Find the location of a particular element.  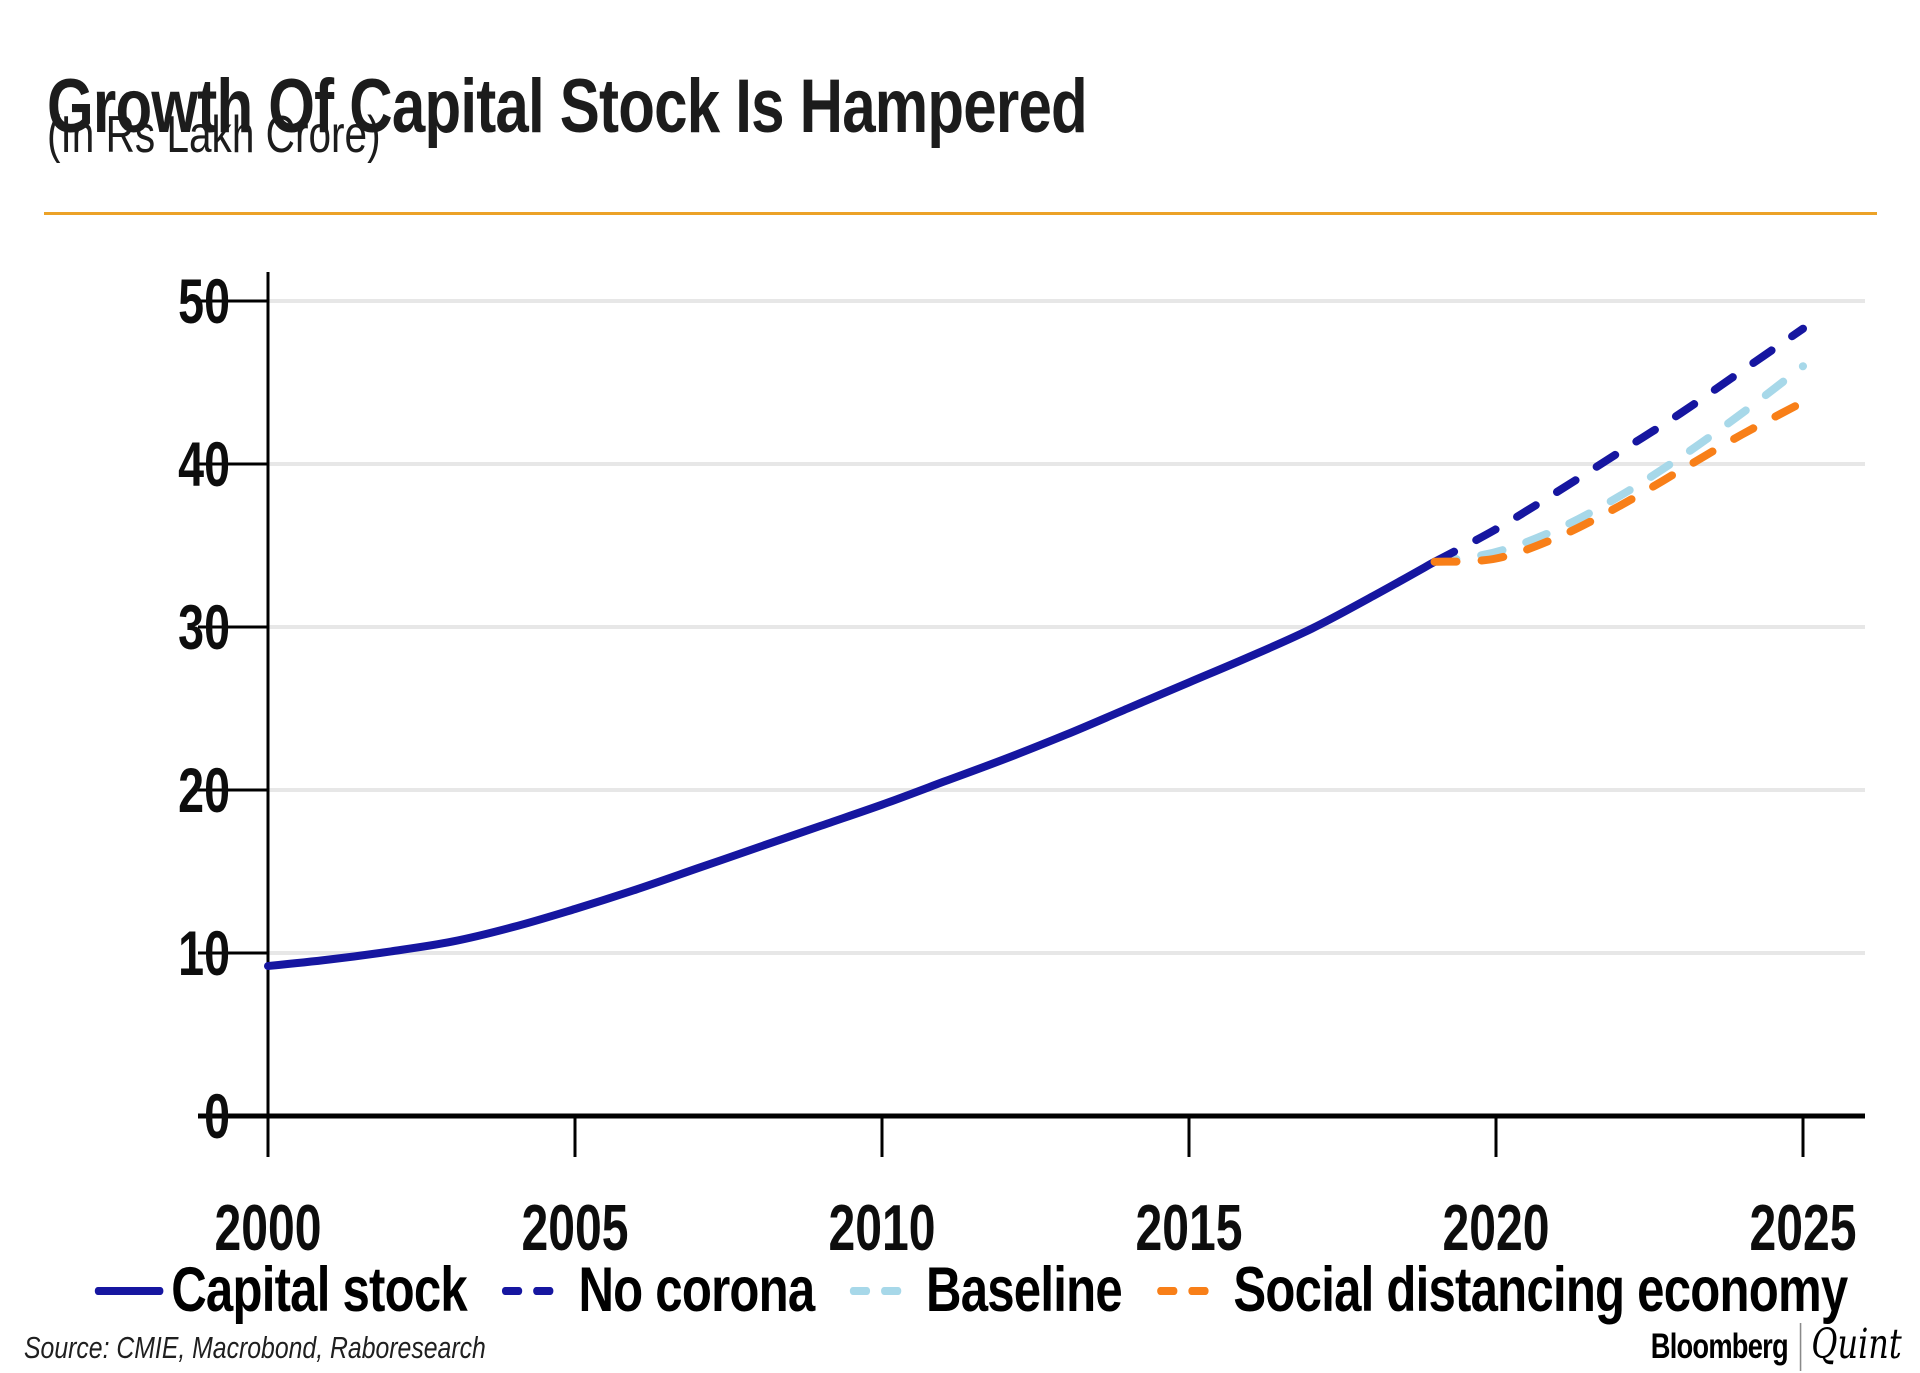

svg-text: 2025 is located at coordinates (1803, 1228).